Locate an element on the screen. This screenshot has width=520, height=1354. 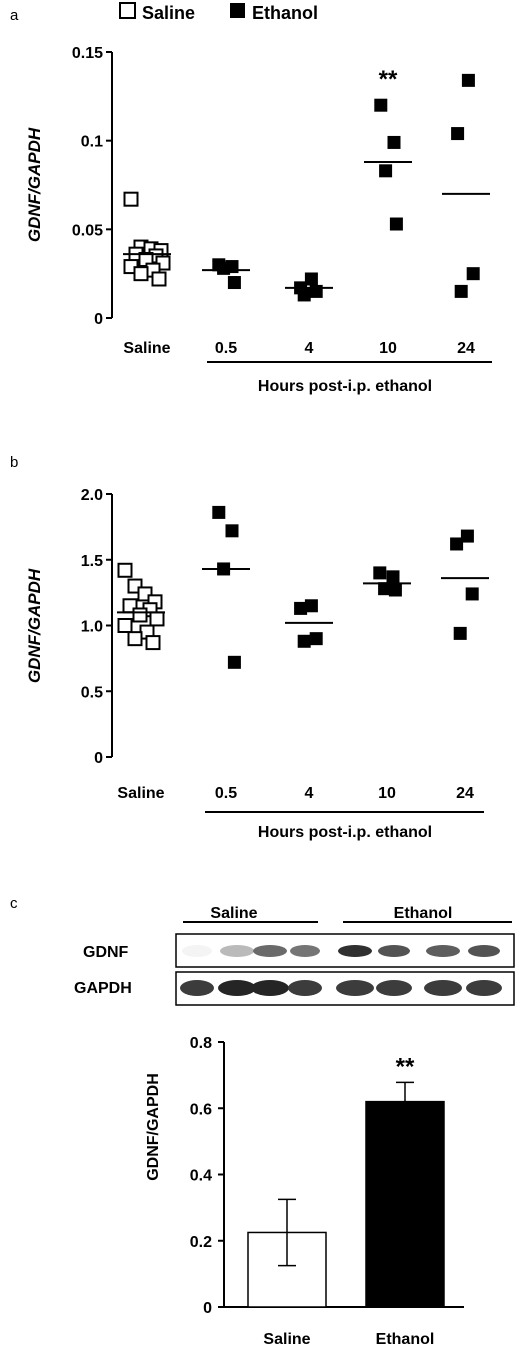
panel-b-x-tick-label: 4 is located at coordinates (309, 793).